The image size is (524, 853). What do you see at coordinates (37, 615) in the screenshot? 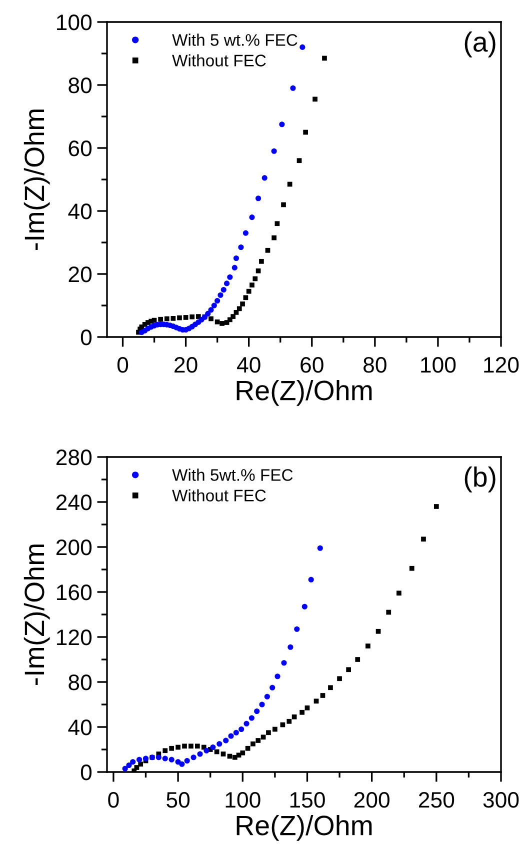
I see `y-axis-title: -Im(Z)/Ohm` at bounding box center [37, 615].